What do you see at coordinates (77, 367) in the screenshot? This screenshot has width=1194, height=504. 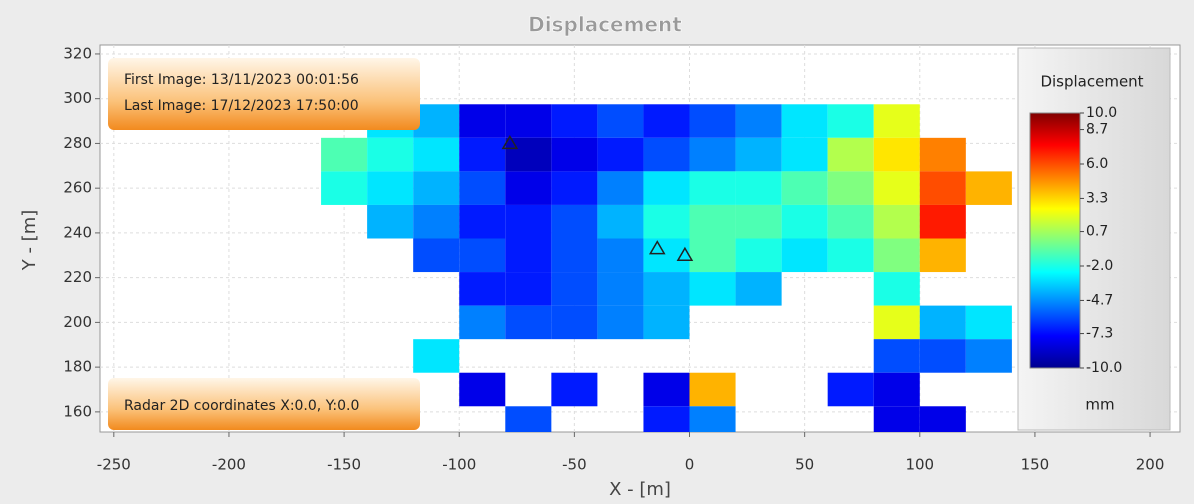 I see `y-tick-label: 180` at bounding box center [77, 367].